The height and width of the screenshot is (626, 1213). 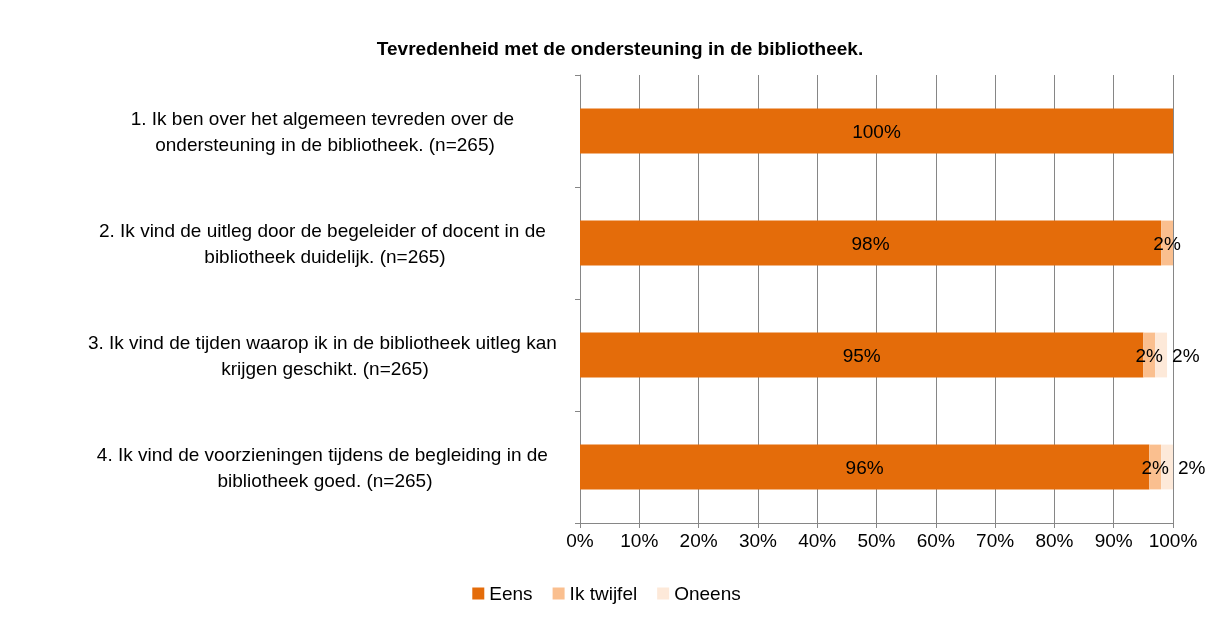 What do you see at coordinates (817, 540) in the screenshot?
I see `x-tick-label: 40%` at bounding box center [817, 540].